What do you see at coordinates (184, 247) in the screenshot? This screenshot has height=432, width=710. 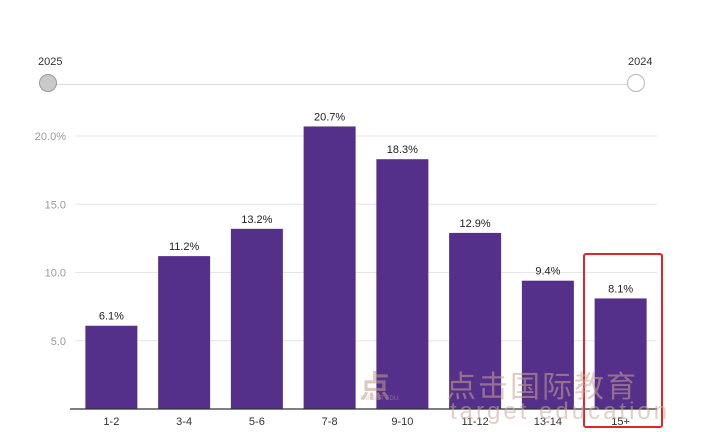 I see `data-label-3-4: 11.2%` at bounding box center [184, 247].